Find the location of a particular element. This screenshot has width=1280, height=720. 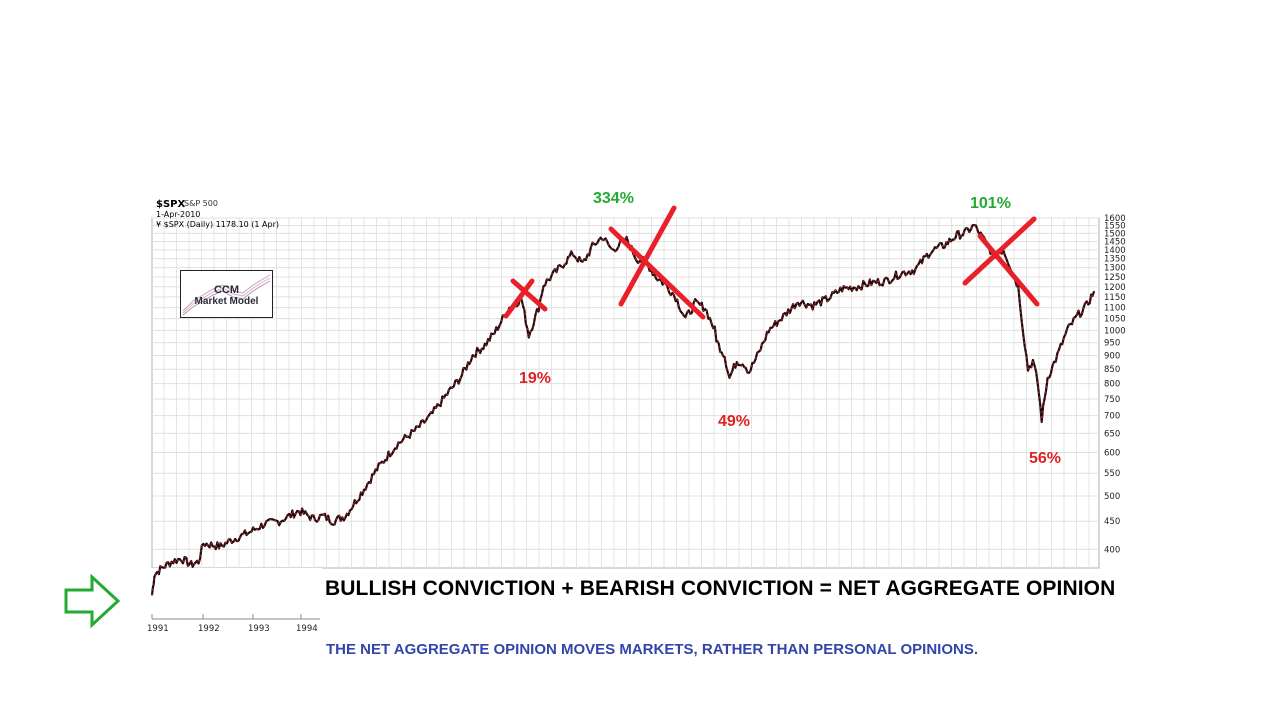

logo-text: CCM Market Model is located at coordinates (226, 296).